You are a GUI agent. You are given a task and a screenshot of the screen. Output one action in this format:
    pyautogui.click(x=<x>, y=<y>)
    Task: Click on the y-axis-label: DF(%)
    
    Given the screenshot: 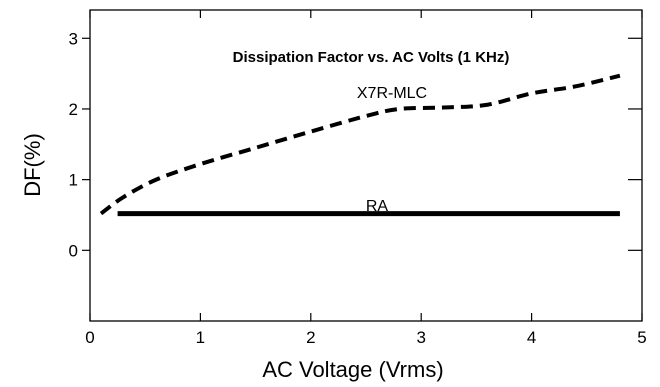 What is the action you would take?
    pyautogui.click(x=32, y=165)
    